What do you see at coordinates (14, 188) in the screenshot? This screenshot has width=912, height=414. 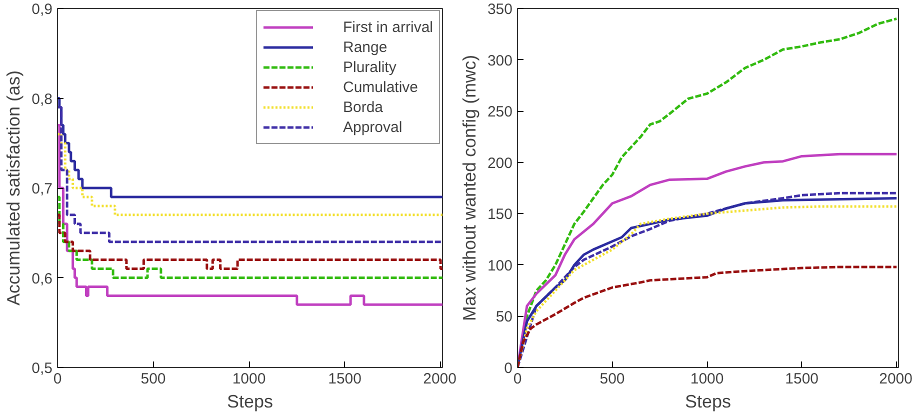 I see `y-axis-title: Accumulated satisfaction (as)` at bounding box center [14, 188].